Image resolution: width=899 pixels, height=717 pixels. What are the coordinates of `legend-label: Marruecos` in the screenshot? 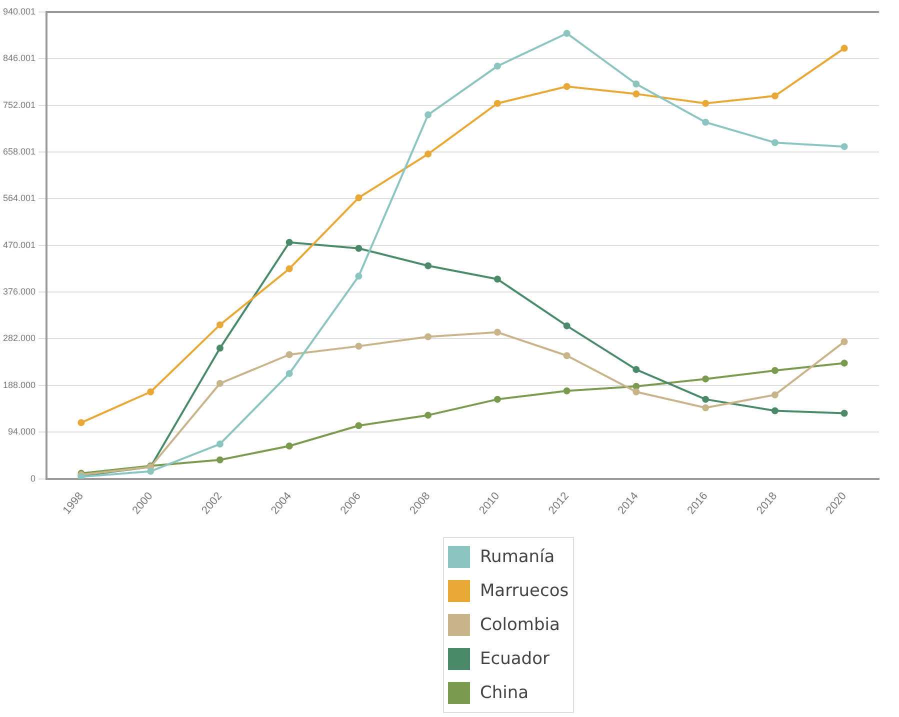 It's located at (524, 591).